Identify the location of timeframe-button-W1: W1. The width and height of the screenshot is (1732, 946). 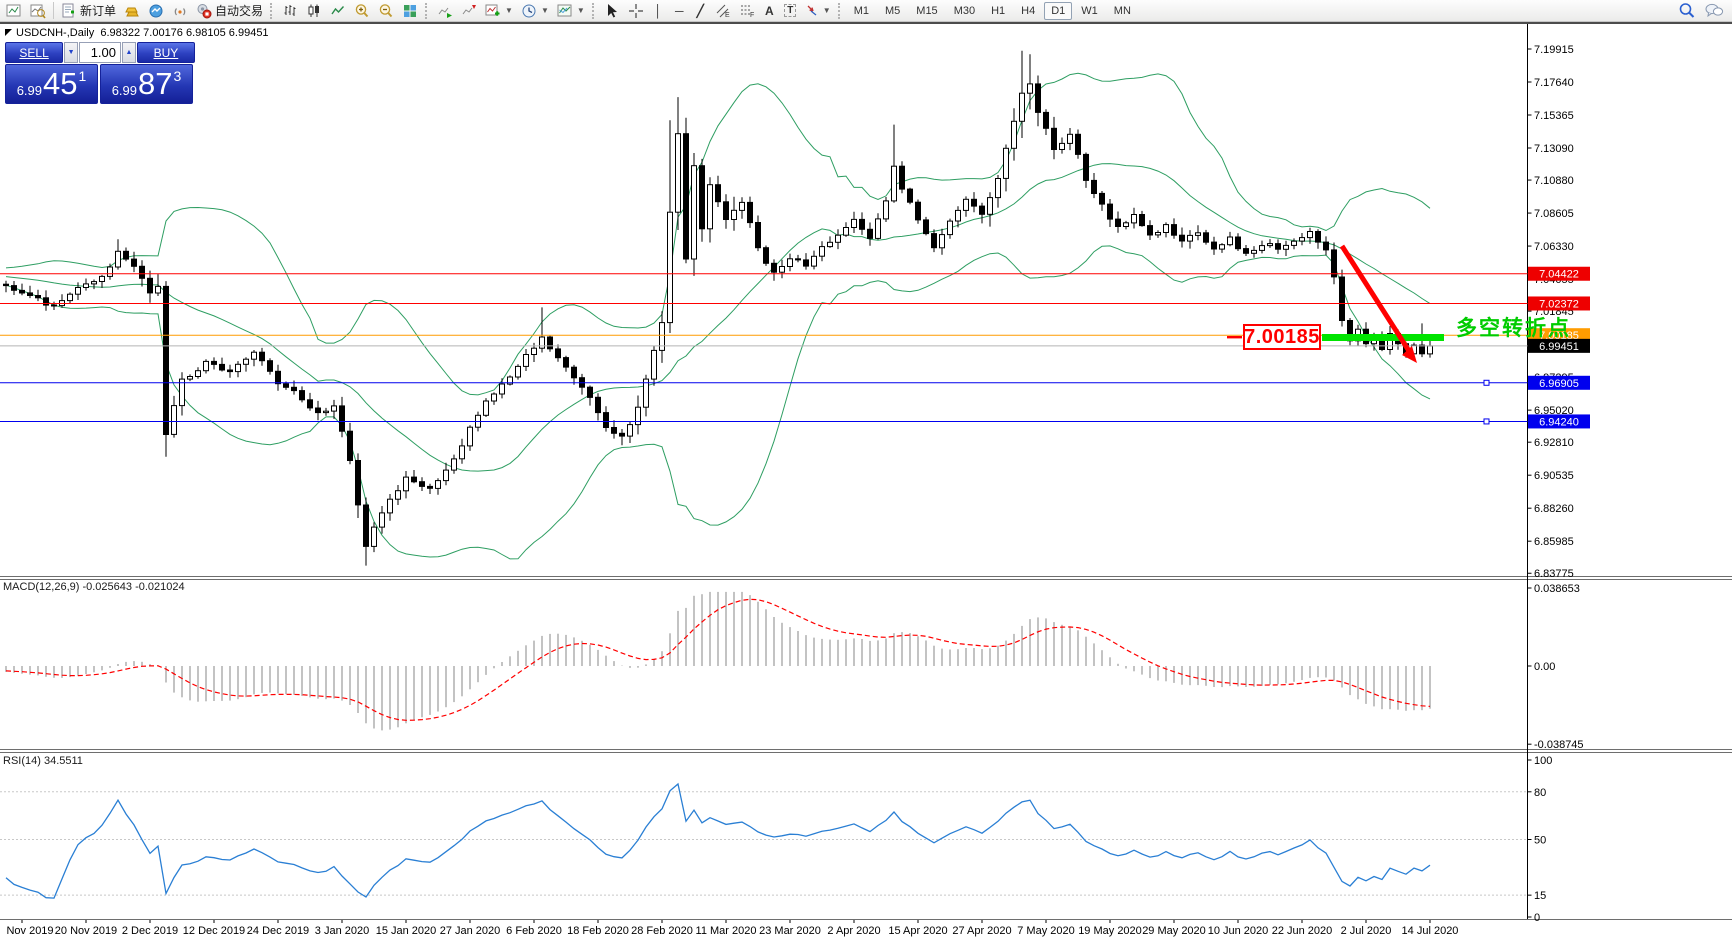
(1089, 10).